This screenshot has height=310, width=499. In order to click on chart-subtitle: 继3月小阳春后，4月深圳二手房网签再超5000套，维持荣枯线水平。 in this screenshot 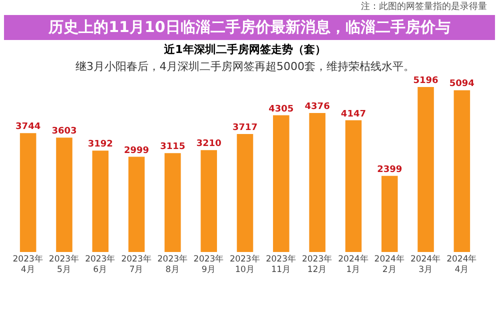, I will do `click(245, 66)`.